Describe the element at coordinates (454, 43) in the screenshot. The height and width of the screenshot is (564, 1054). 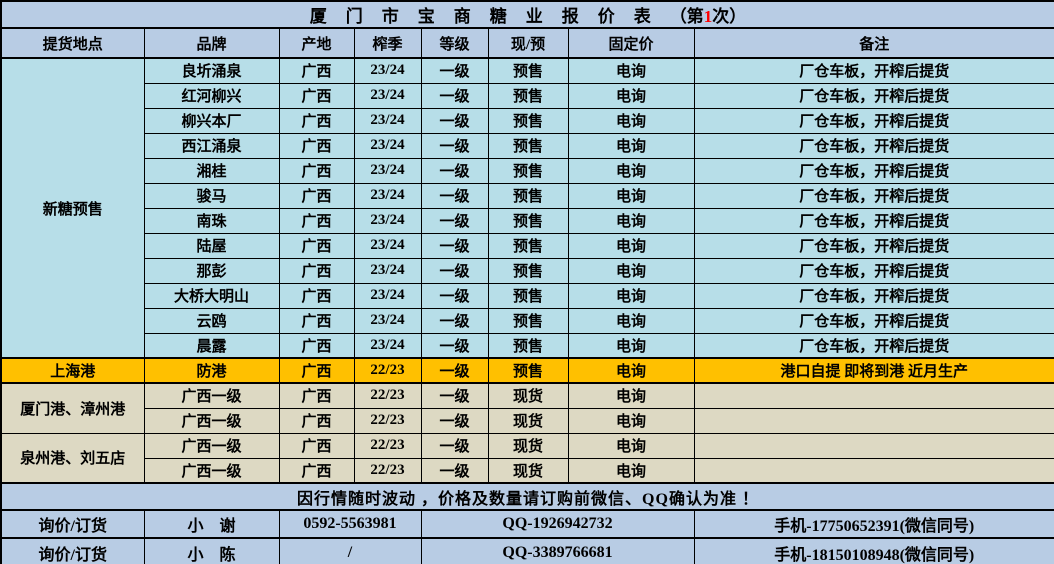
I see `header-grade: 等级` at that location.